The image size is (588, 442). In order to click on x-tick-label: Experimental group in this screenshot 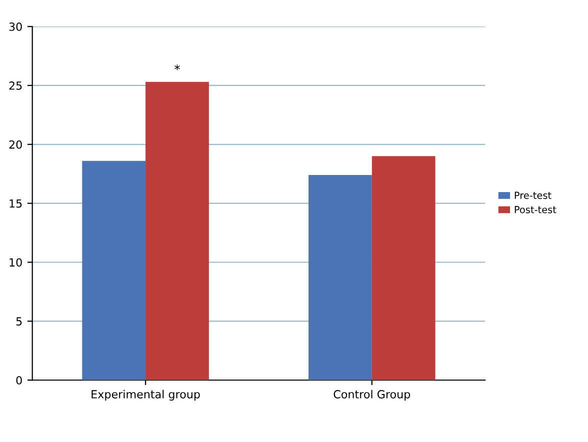, I will do `click(146, 395)`.